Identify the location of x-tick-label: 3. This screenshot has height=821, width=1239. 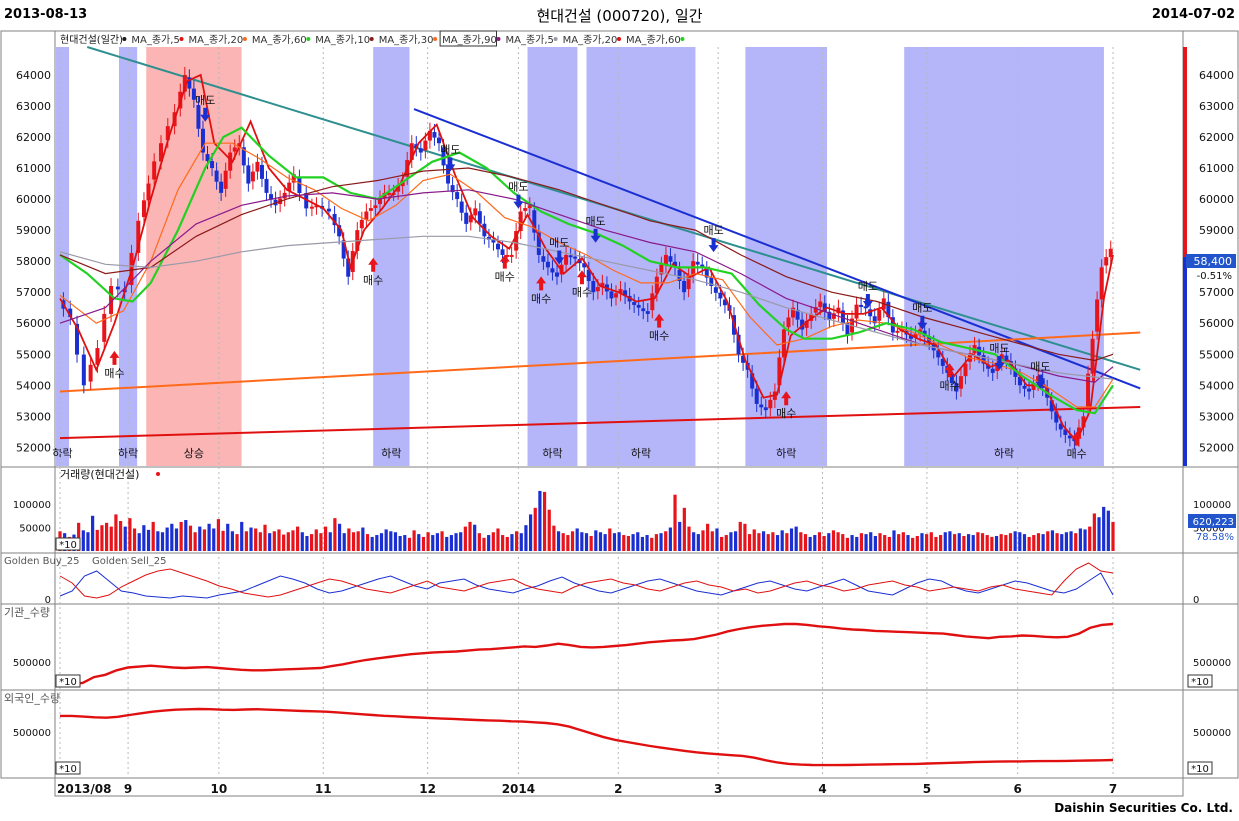
(718, 789).